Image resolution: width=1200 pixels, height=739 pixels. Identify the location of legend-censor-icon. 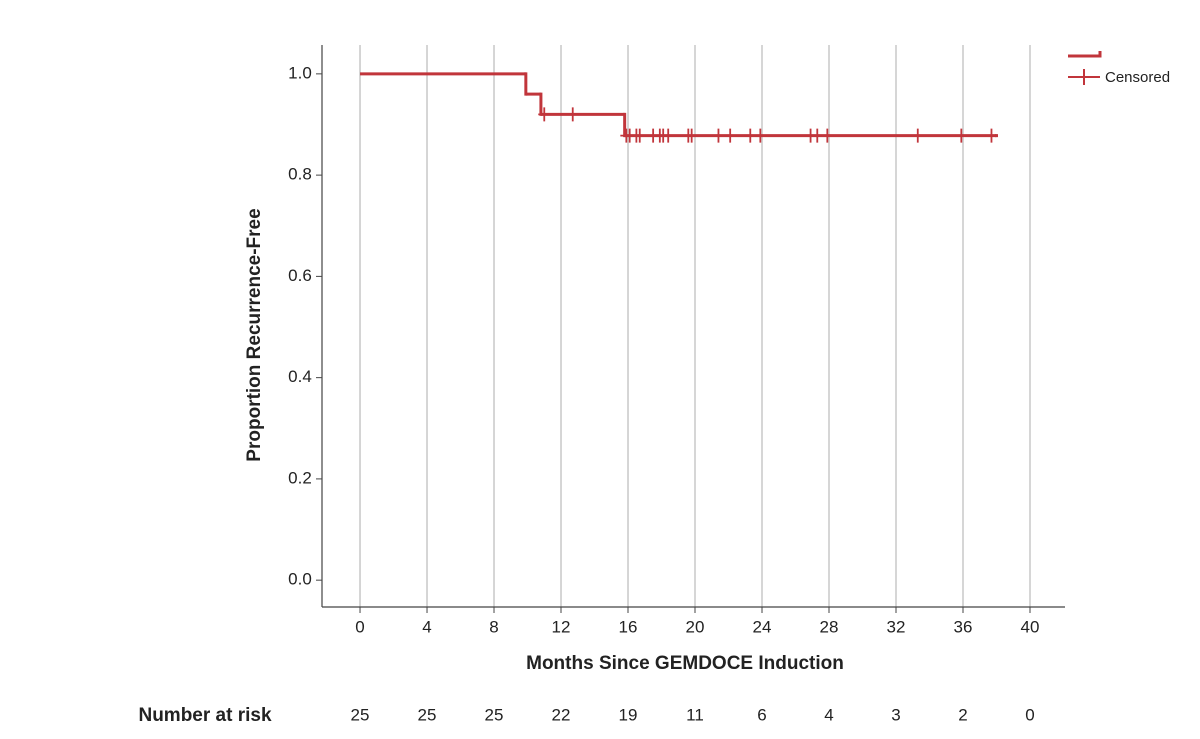
(1084, 77).